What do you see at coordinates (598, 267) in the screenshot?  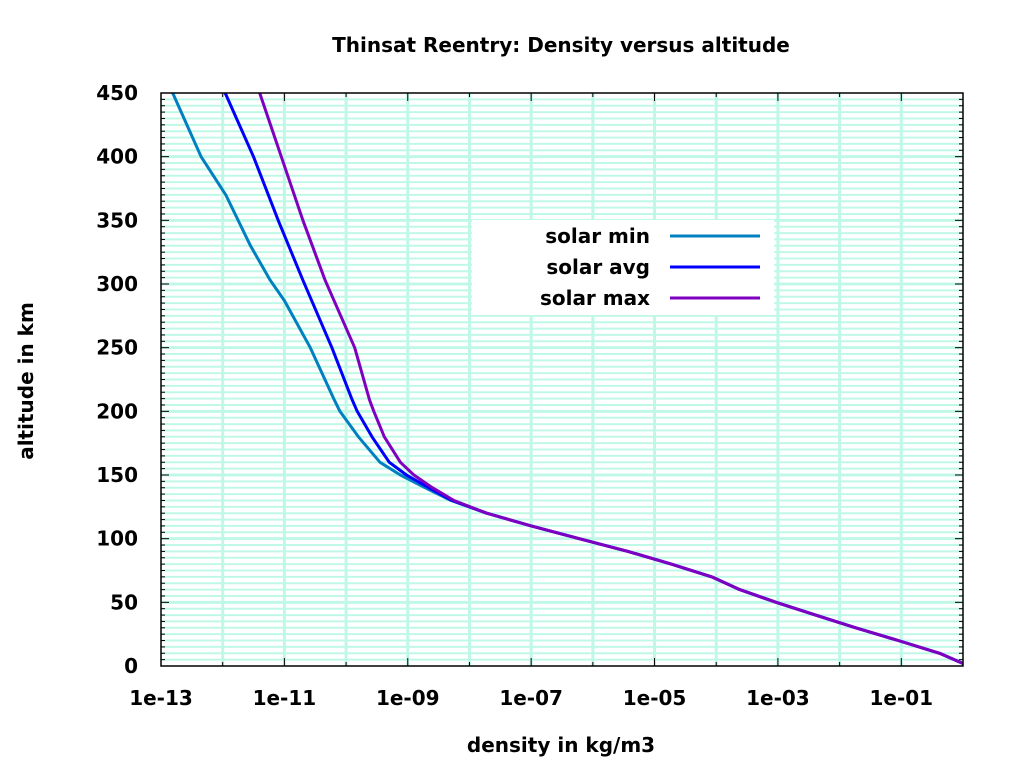 I see `legend-label: solar avg` at bounding box center [598, 267].